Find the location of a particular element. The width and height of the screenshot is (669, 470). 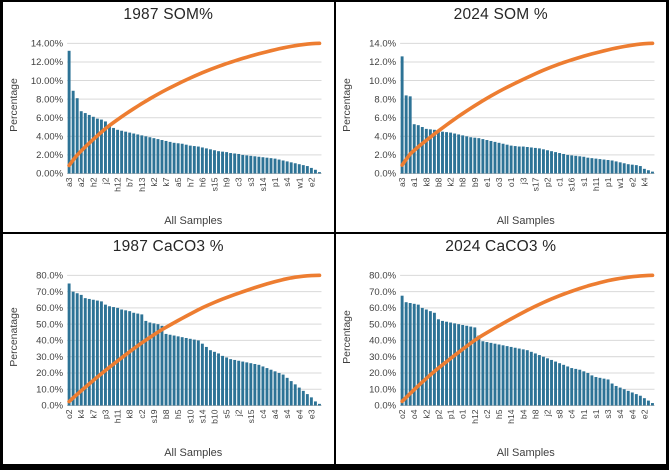

svg-text: s14 is located at coordinates (202, 416).